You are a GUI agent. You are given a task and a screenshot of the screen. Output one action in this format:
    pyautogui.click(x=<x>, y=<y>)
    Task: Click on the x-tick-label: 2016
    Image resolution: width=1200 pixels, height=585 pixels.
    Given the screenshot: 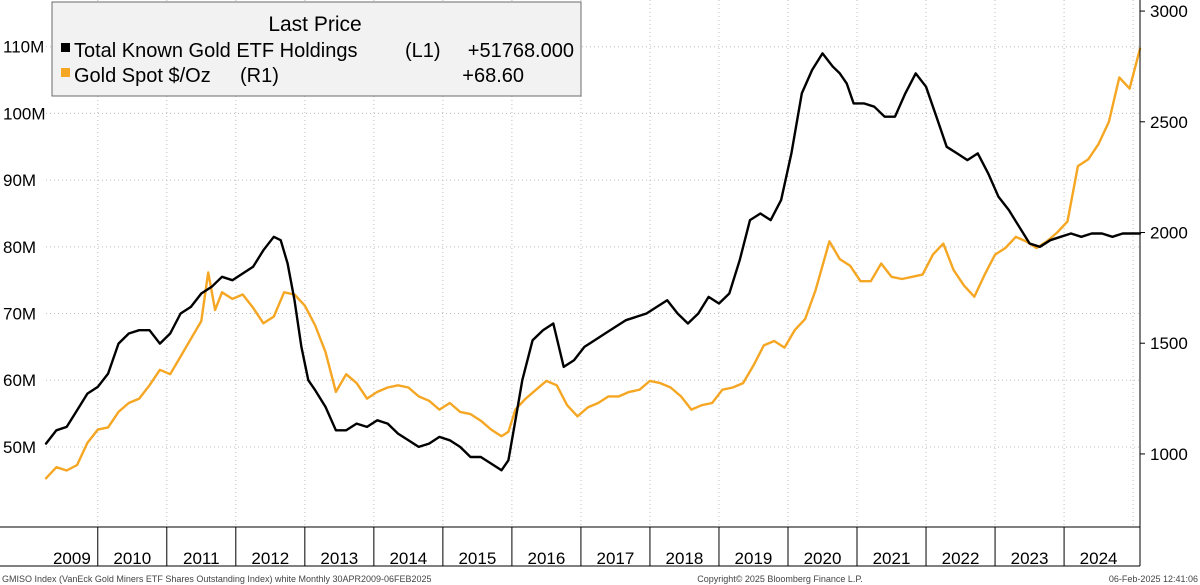 What is the action you would take?
    pyautogui.click(x=546, y=558)
    